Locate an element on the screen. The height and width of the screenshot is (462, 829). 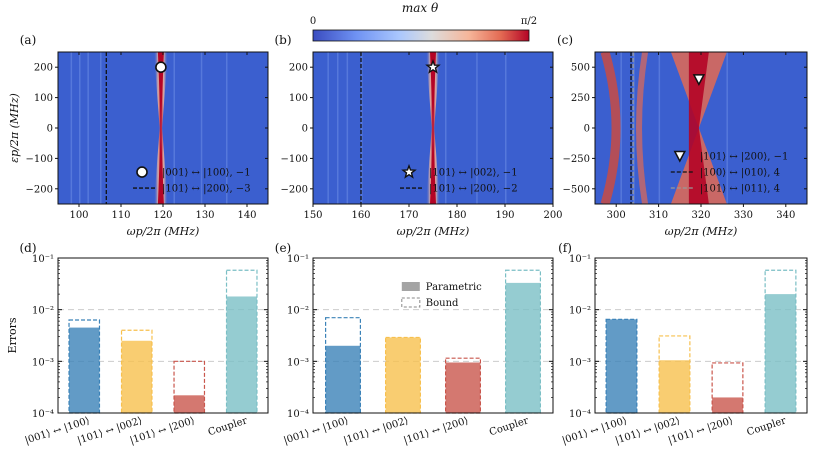
y-tick-label: 250 is located at coordinates (580, 98).